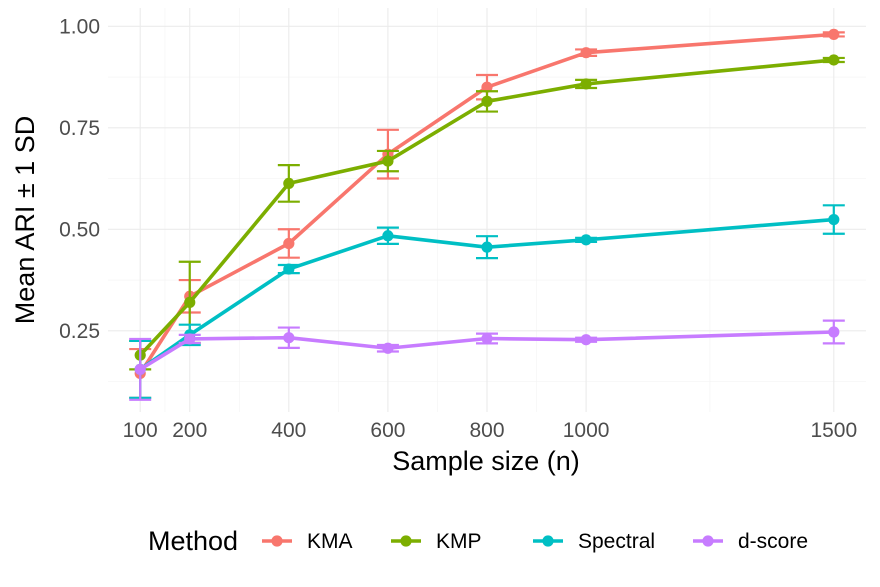 This screenshot has width=880, height=587. Describe the element at coordinates (773, 541) in the screenshot. I see `legend-label: d-score` at that location.